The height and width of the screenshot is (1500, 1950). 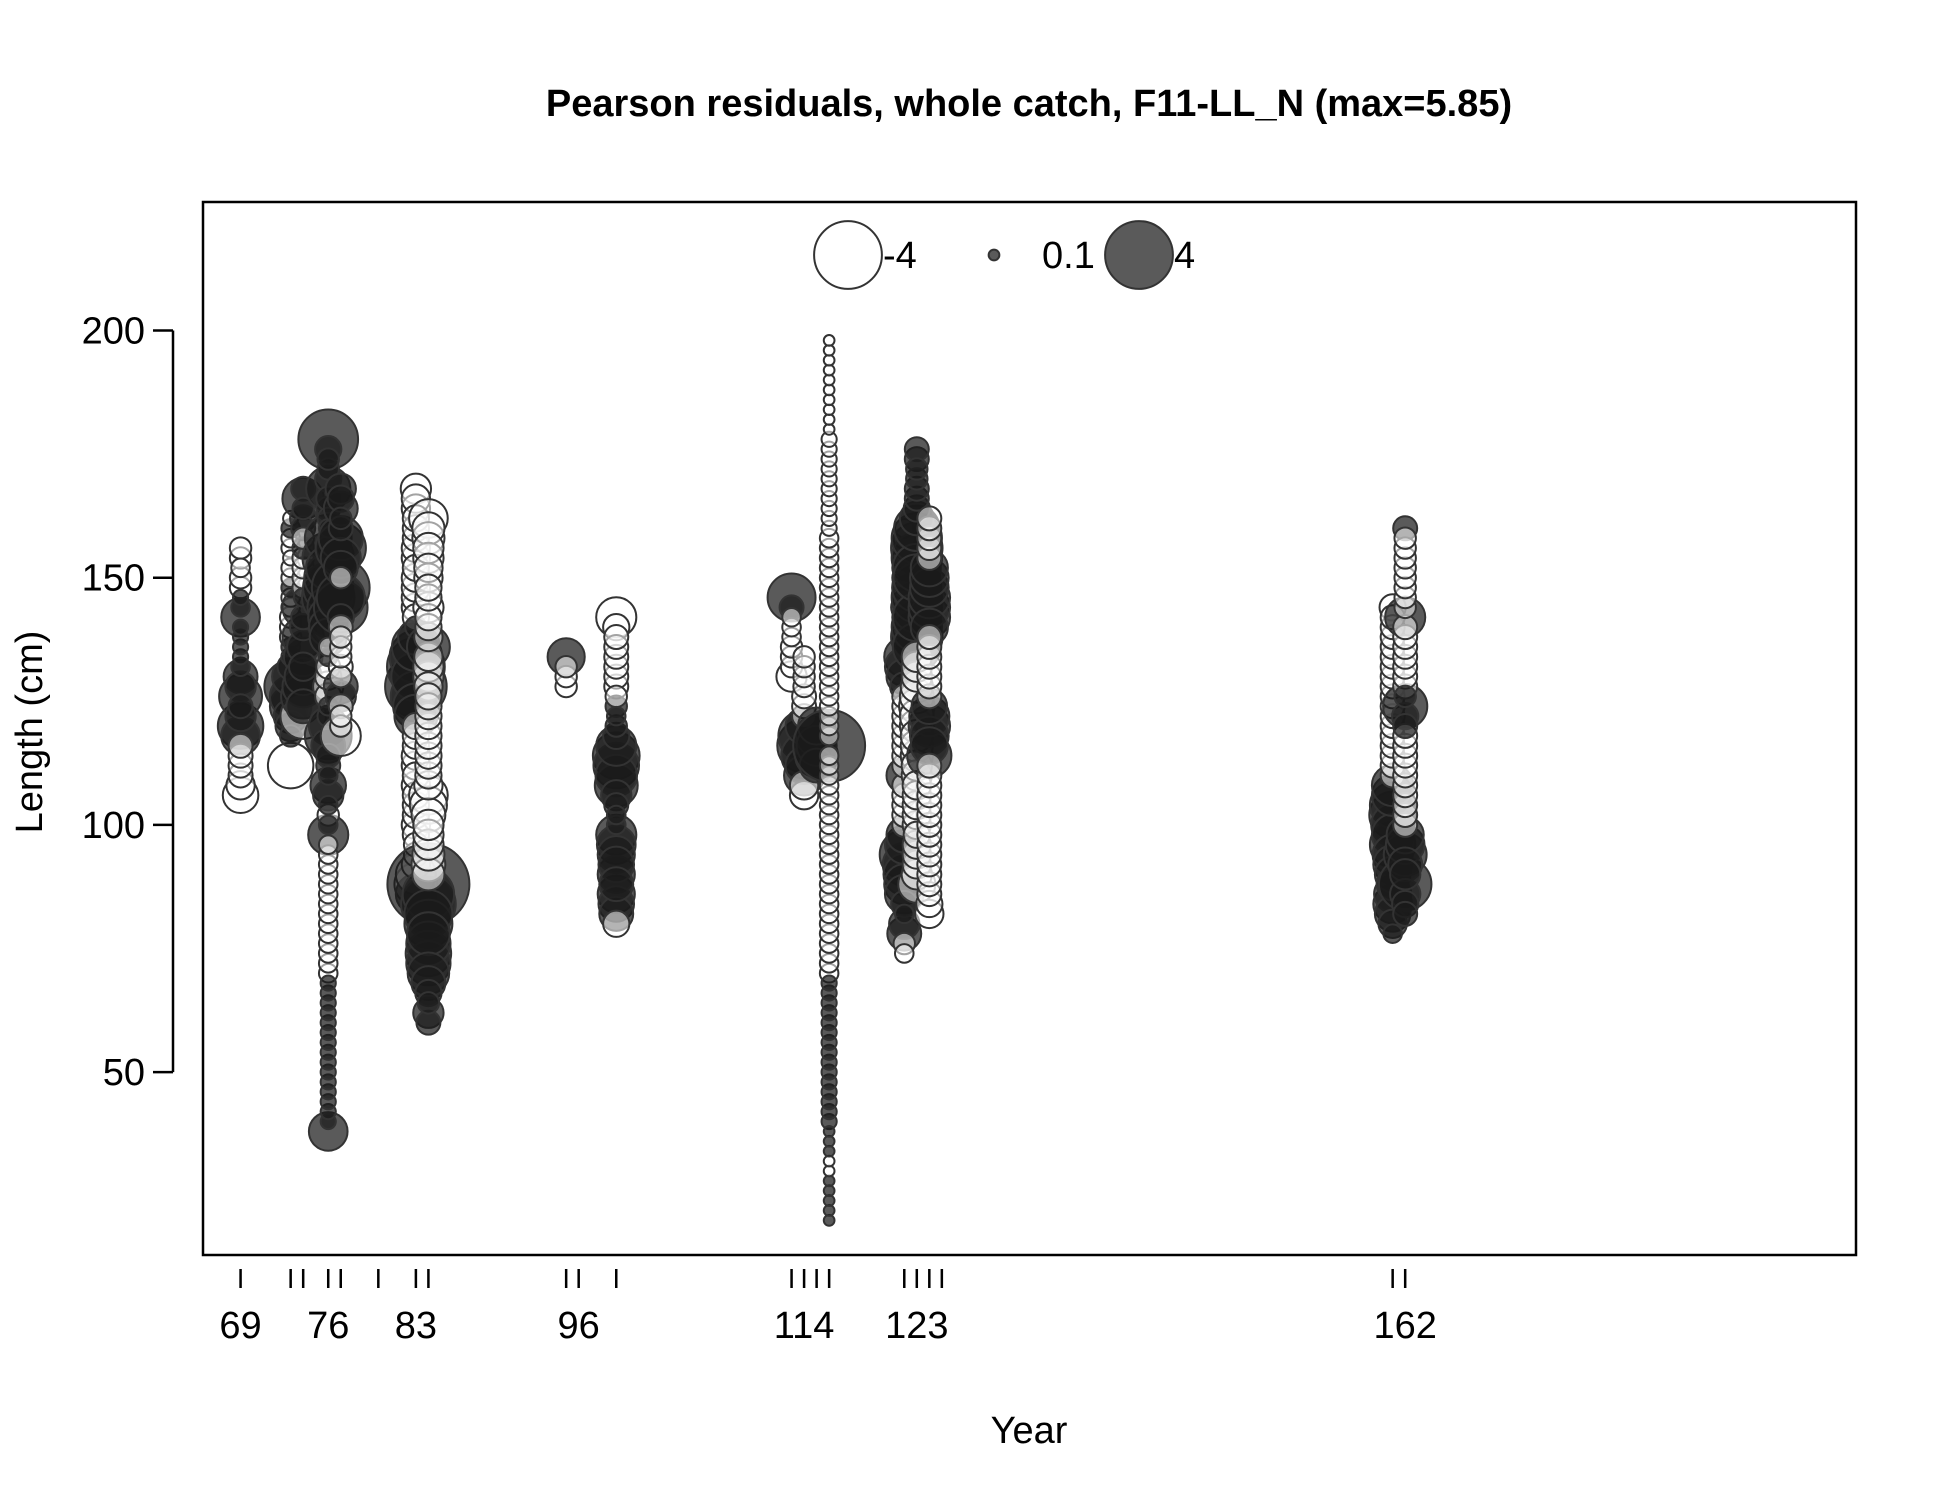 What do you see at coordinates (416, 1326) in the screenshot?
I see `x-tick-label: 83` at bounding box center [416, 1326].